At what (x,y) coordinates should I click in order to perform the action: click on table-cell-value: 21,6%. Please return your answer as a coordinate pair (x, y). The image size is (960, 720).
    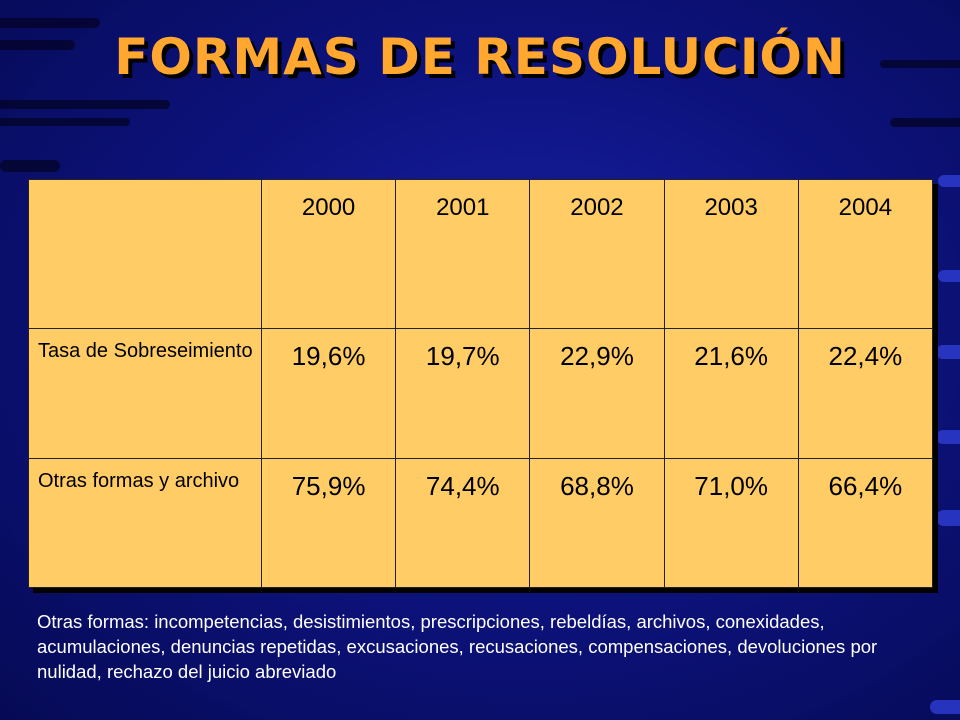
    Looking at the image, I should click on (731, 393).